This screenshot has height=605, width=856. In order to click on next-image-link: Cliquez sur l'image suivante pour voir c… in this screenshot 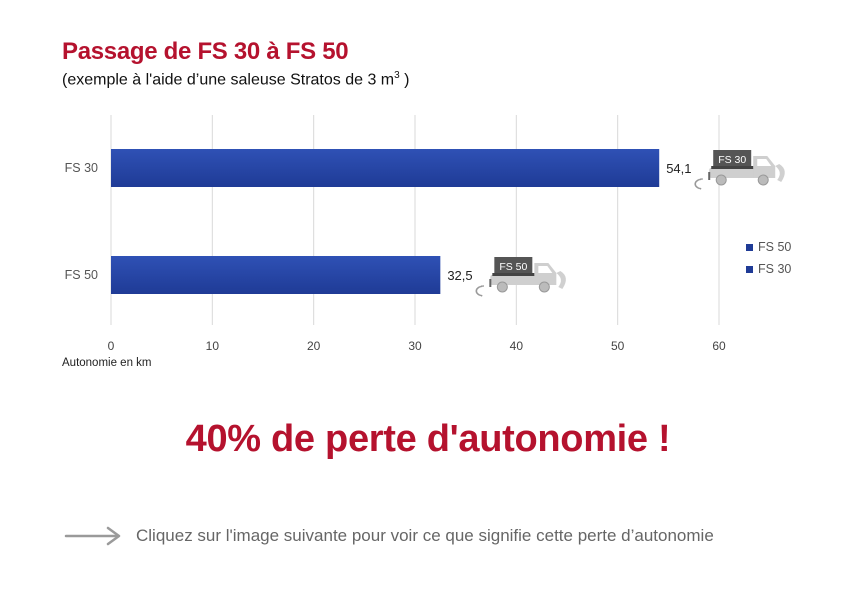, I will do `click(389, 536)`.